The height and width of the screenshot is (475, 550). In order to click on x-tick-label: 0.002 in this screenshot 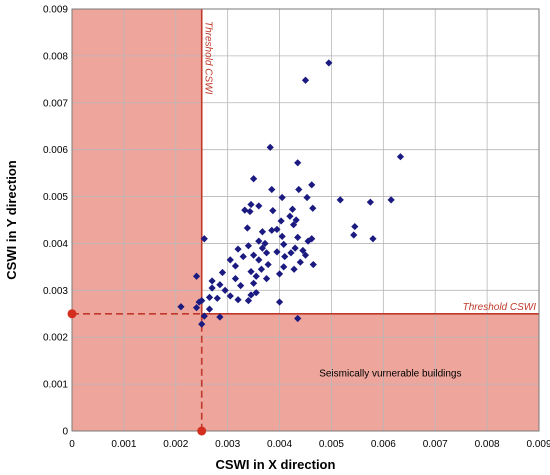, I will do `click(175, 444)`.